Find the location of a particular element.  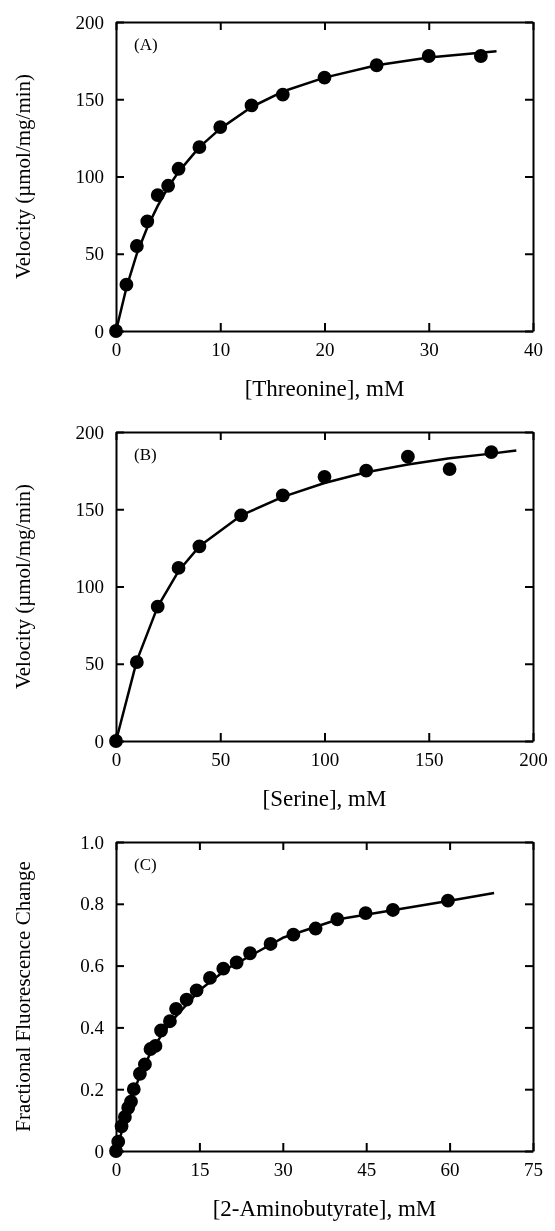

y-tick-label: 0.2 is located at coordinates (92, 1089).